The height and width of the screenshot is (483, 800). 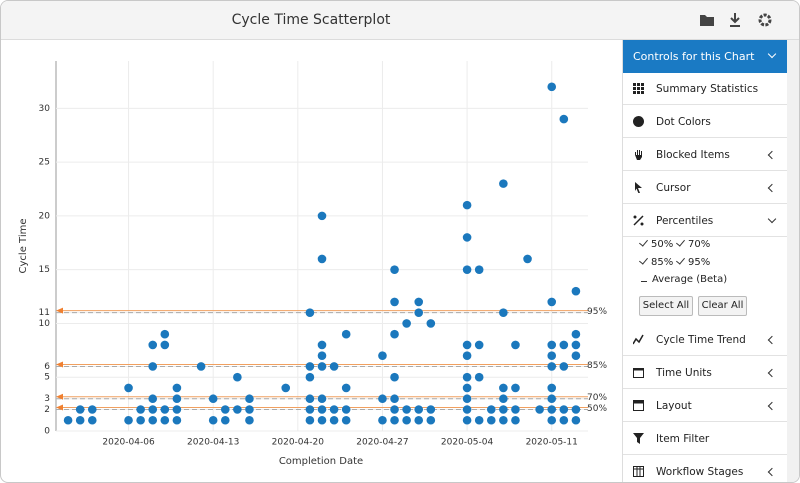 I want to click on sidebar-item: Summary Statistics, so click(x=705, y=89).